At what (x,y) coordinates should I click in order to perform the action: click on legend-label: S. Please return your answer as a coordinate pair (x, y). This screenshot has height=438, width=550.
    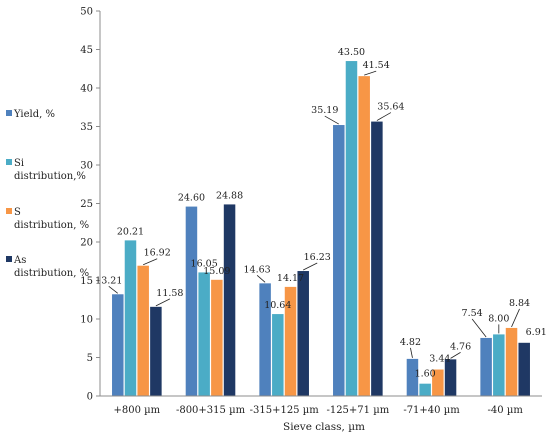
    Looking at the image, I should click on (17, 212).